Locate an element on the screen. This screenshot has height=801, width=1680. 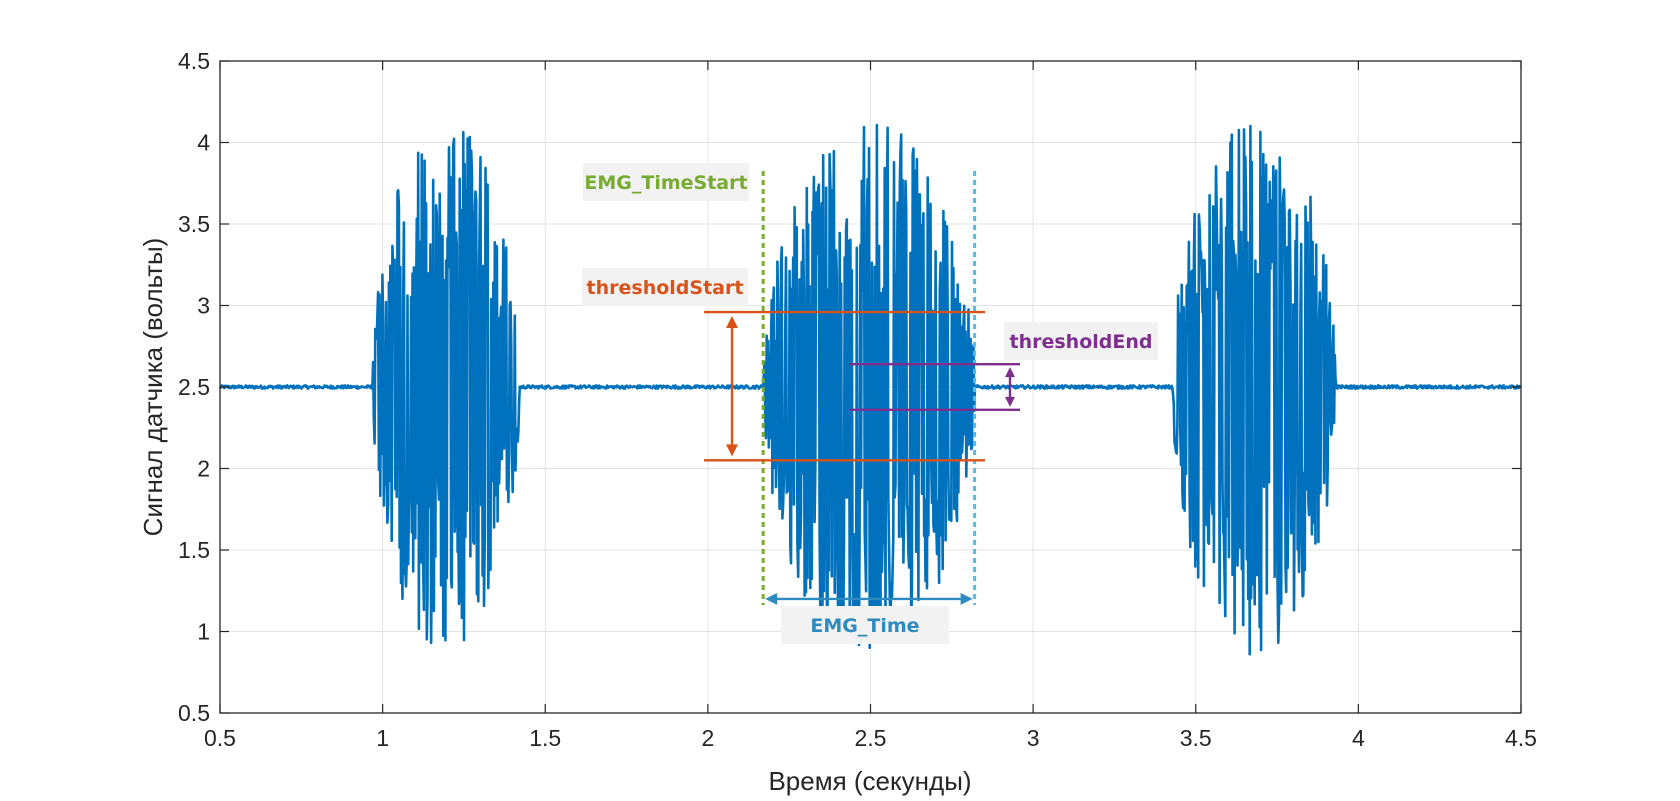
threshold-end-label-box is located at coordinates (1081, 341).